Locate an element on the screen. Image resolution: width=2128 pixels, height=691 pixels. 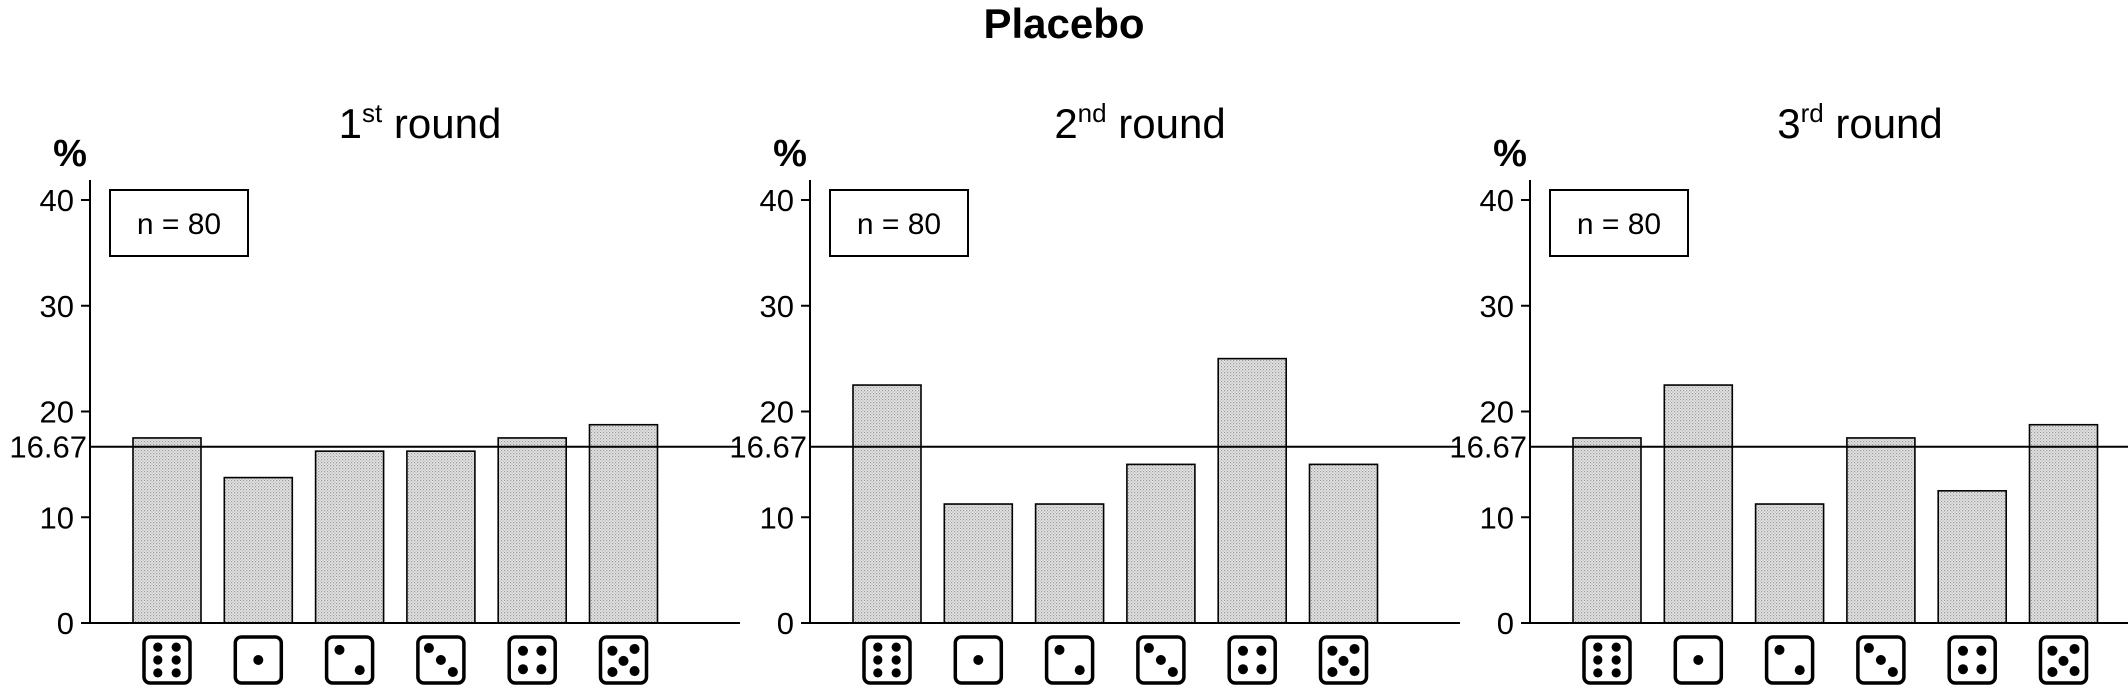
panel-title: 1st round is located at coordinates (420, 122).